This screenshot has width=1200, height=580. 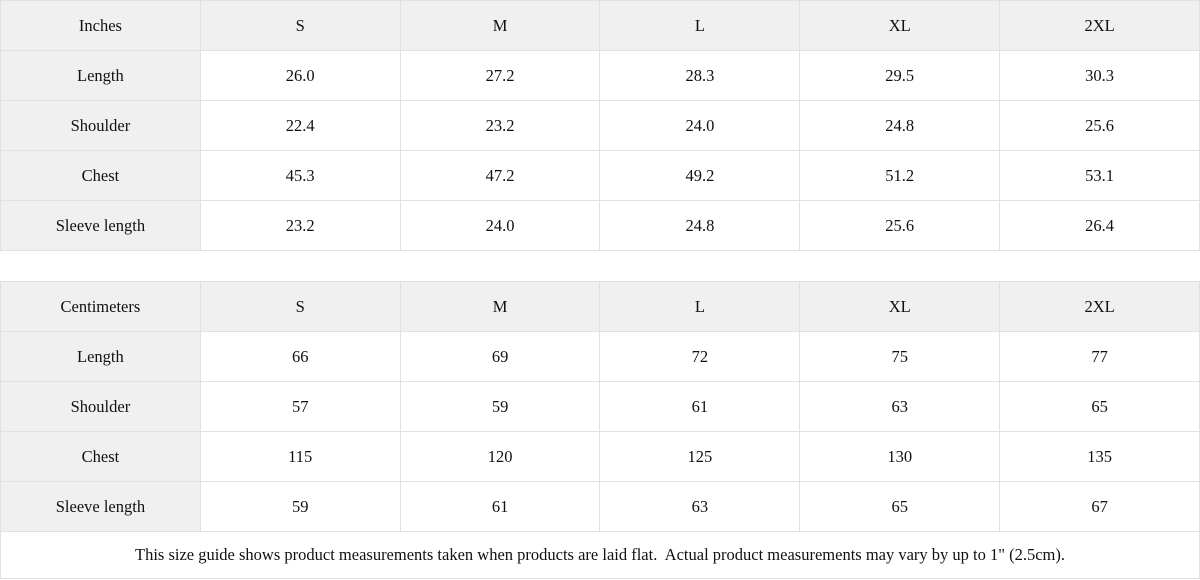 What do you see at coordinates (600, 266) in the screenshot?
I see `table-spacer` at bounding box center [600, 266].